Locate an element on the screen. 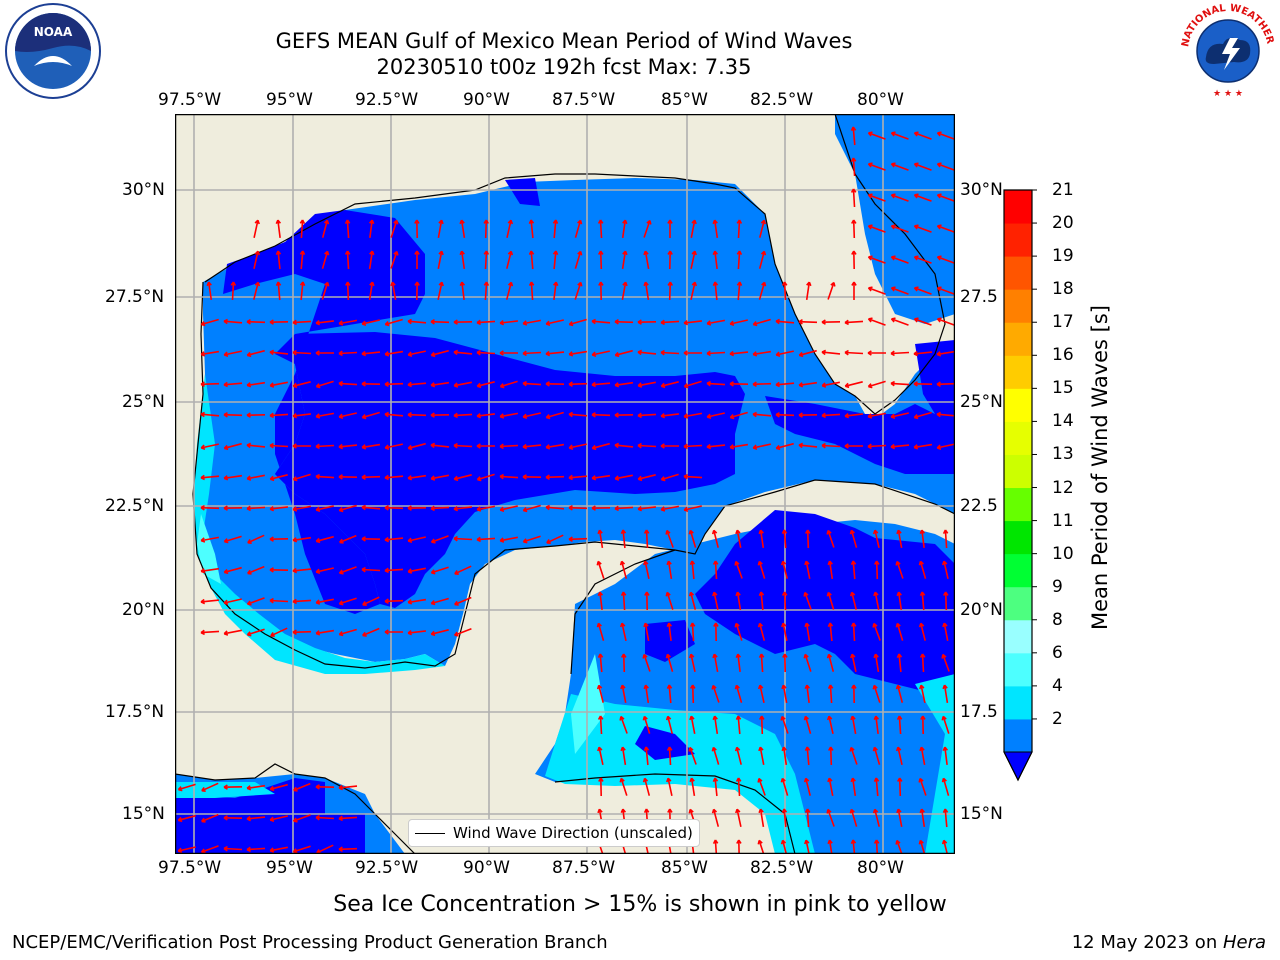 The height and width of the screenshot is (960, 1280). lat-label-right: 25°N is located at coordinates (981, 402).